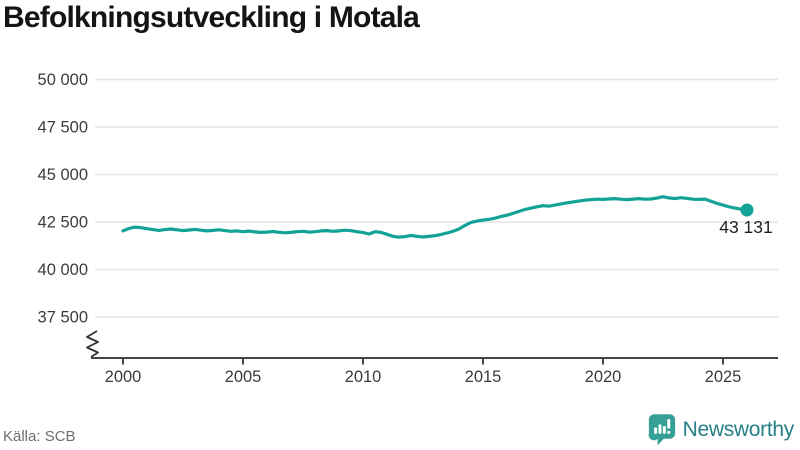 This screenshot has height=450, width=800. I want to click on y-axis-labels-group: 50 000 47 500 45 000 42 500 40 000 37 500, so click(63, 199).